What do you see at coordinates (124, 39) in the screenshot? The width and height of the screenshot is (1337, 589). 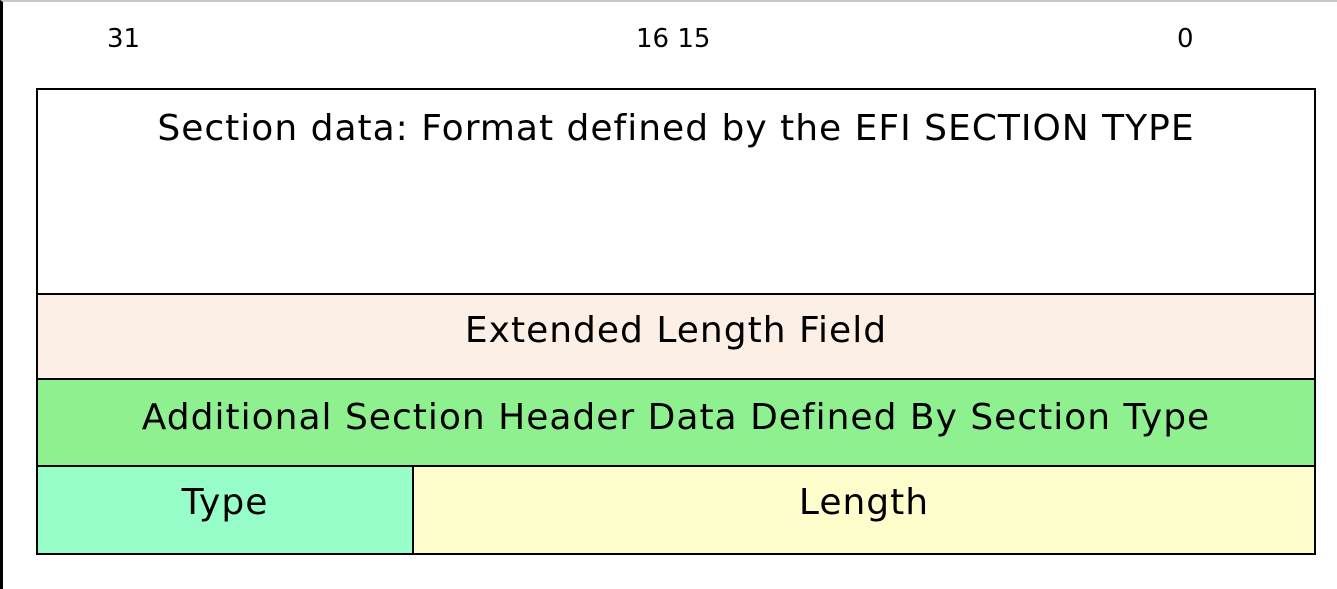 I see `bit-label-31: 31` at bounding box center [124, 39].